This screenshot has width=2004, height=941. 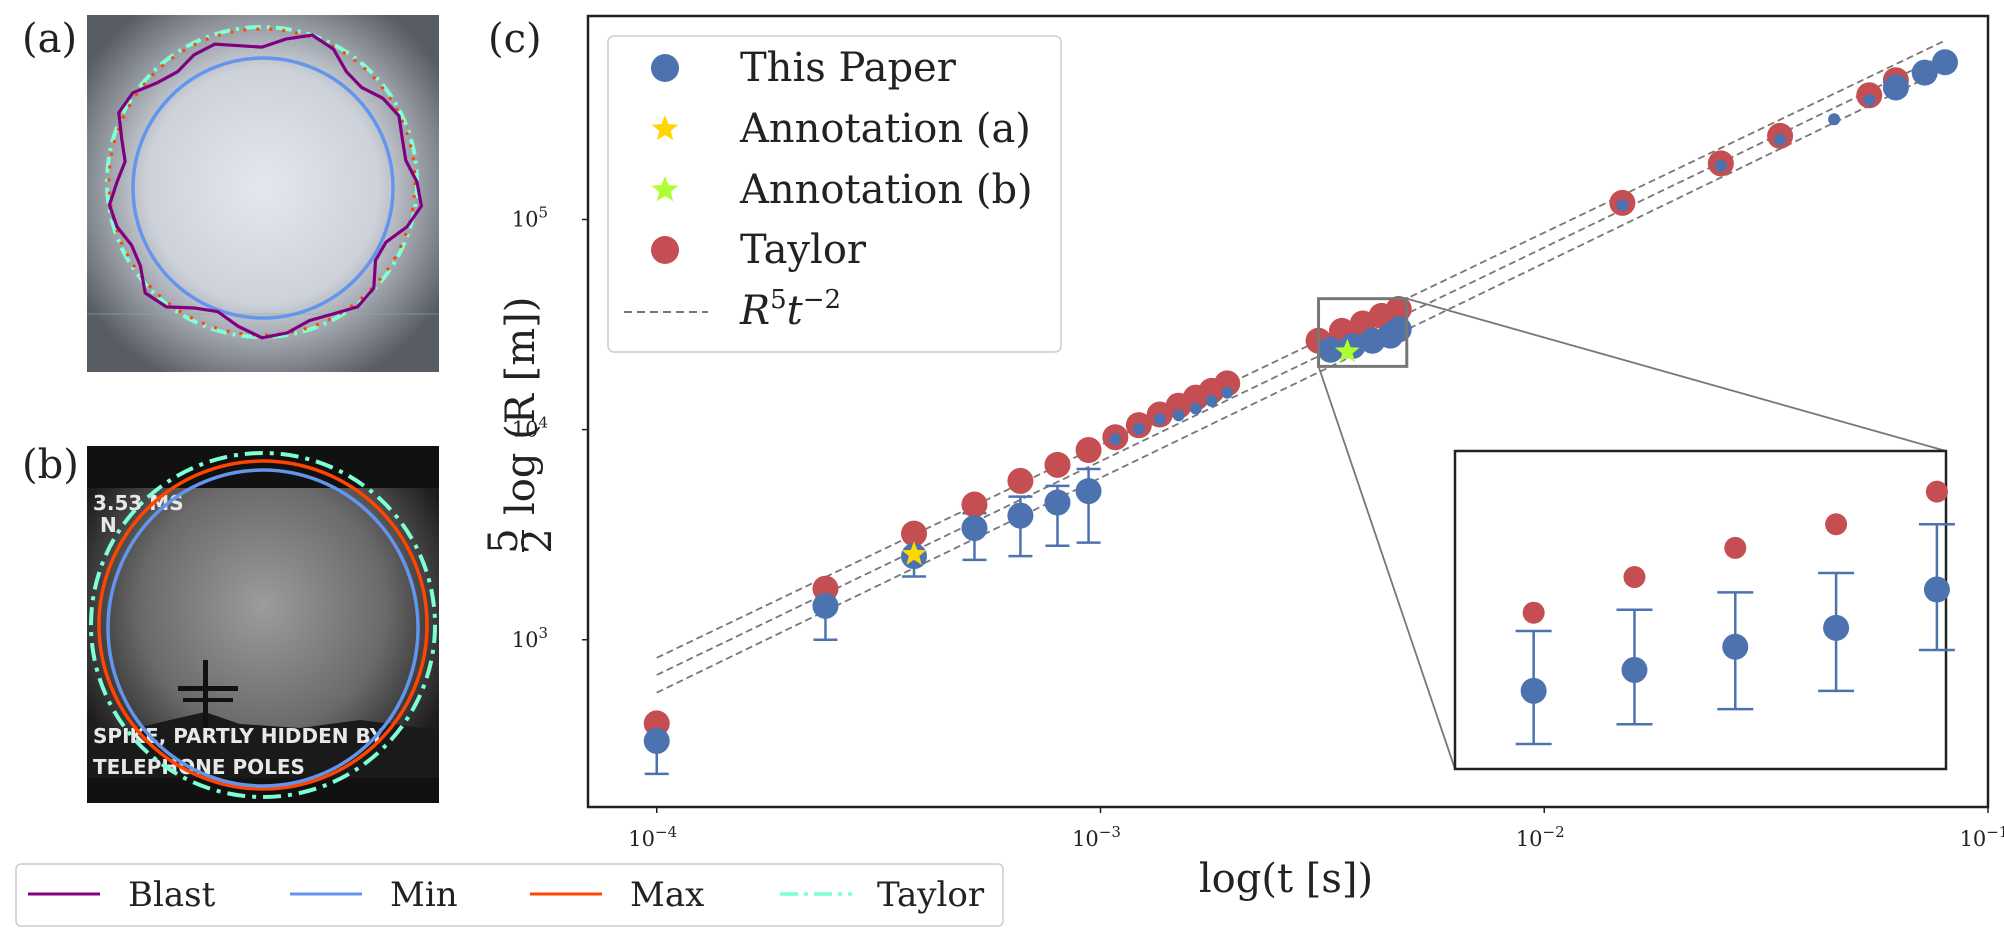 What do you see at coordinates (1347, 350) in the screenshot?
I see `annotation-b-star` at bounding box center [1347, 350].